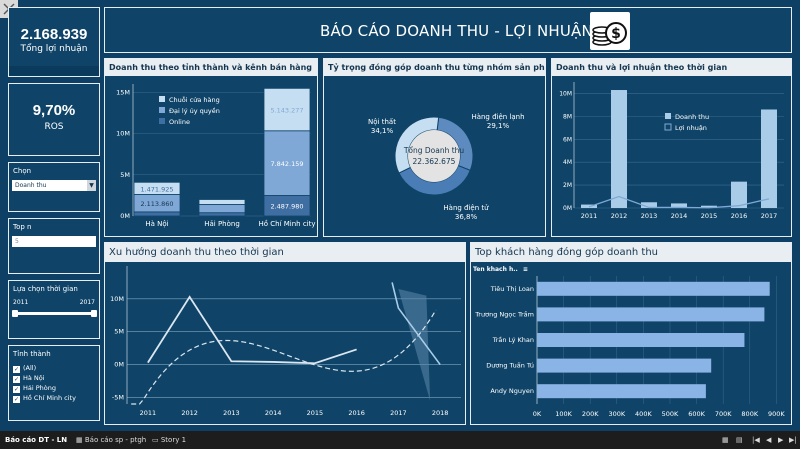  Describe the element at coordinates (679, 202) in the screenshot. I see `profit-line` at that location.